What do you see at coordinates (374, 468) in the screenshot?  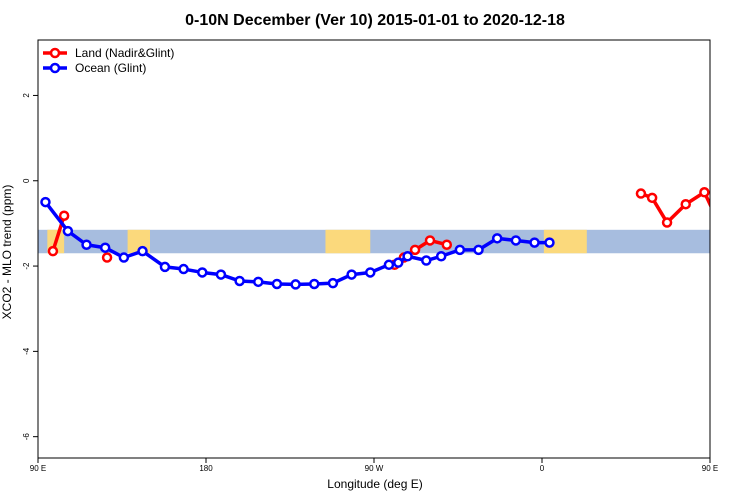 I see `x-tick-label: 90 W` at bounding box center [374, 468].